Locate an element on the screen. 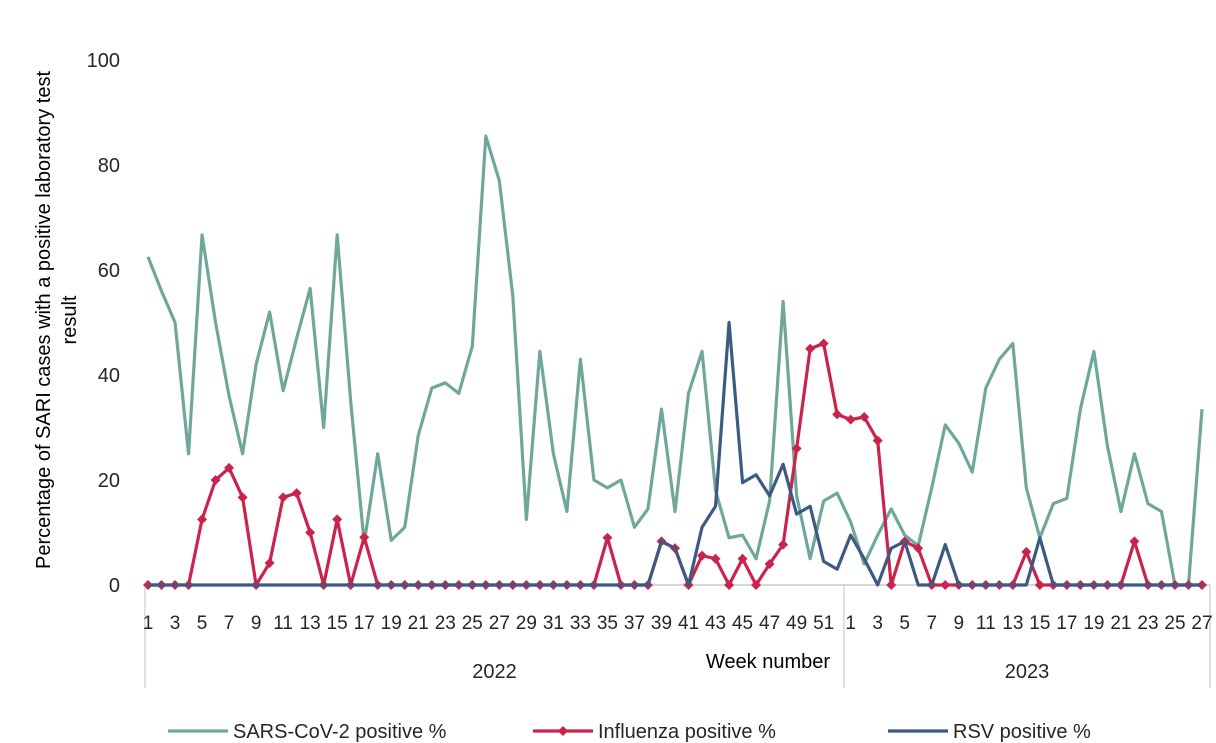  year-group-label: 2023 is located at coordinates (1027, 672).